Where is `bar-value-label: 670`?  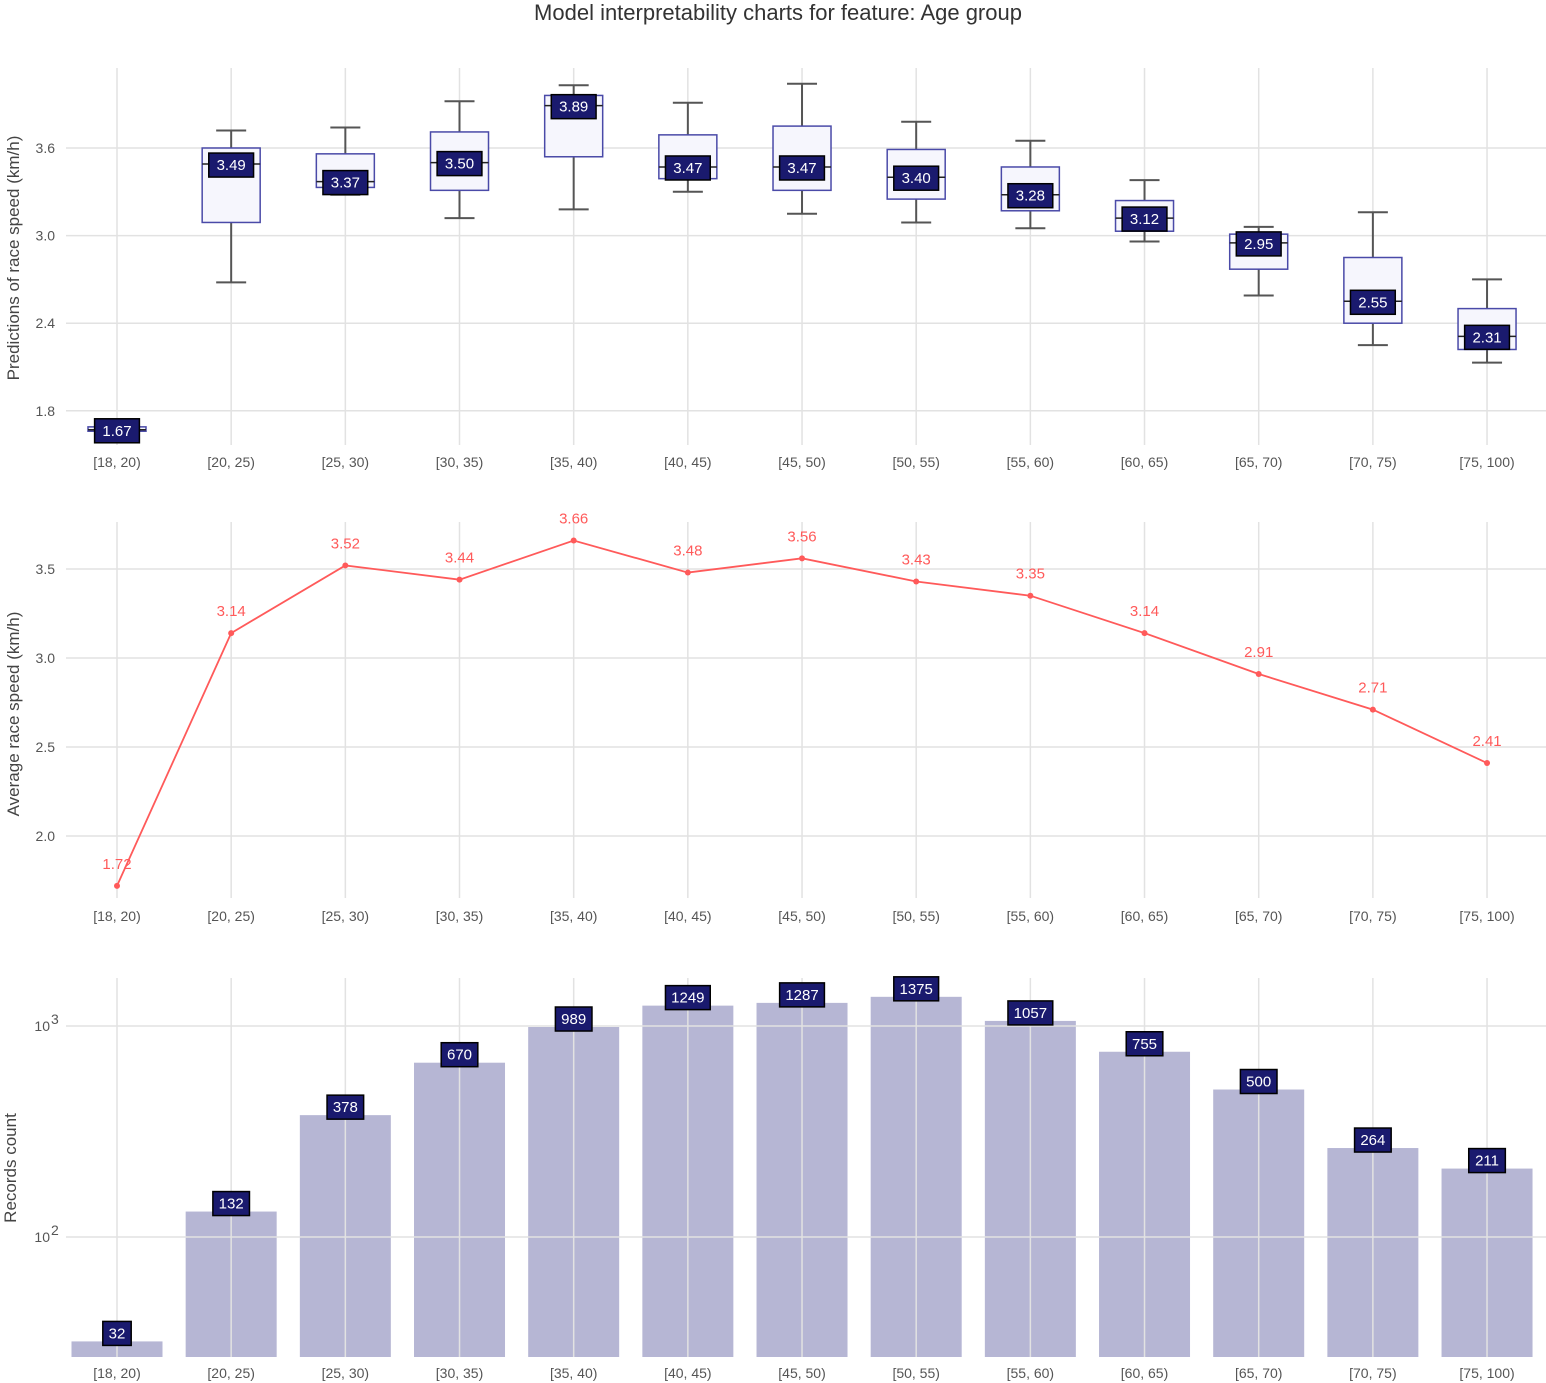 bar-value-label: 670 is located at coordinates (459, 1055).